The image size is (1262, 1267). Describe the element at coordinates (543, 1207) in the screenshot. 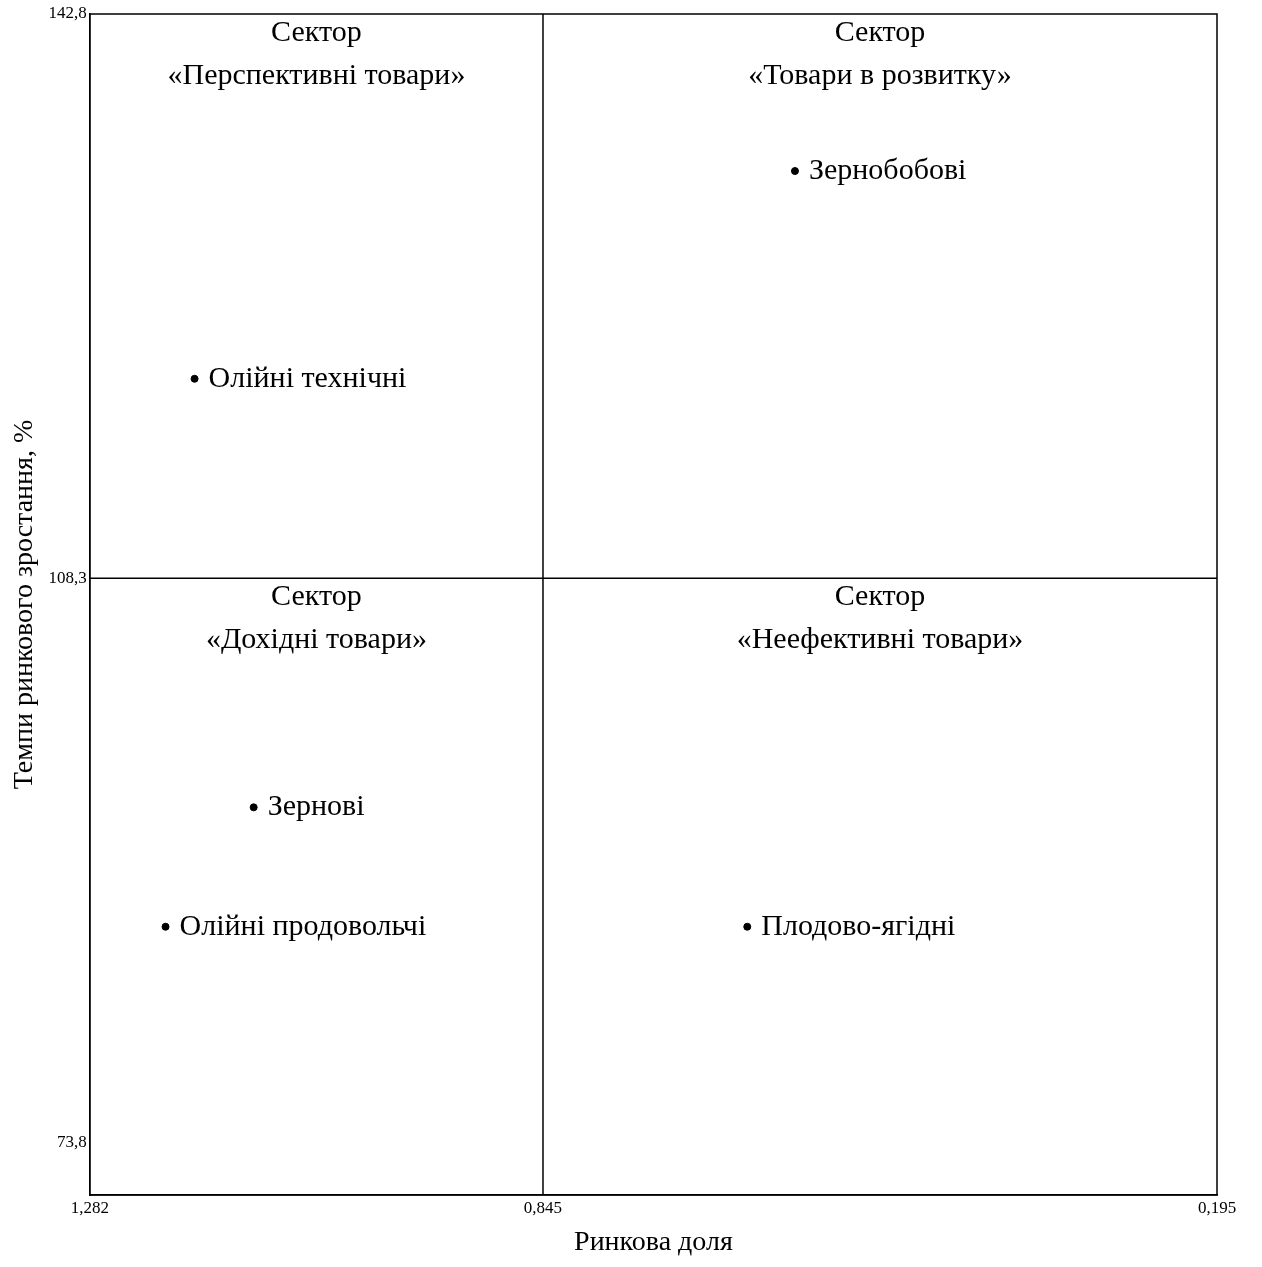

I see `x-tick-label: 0,845` at that location.